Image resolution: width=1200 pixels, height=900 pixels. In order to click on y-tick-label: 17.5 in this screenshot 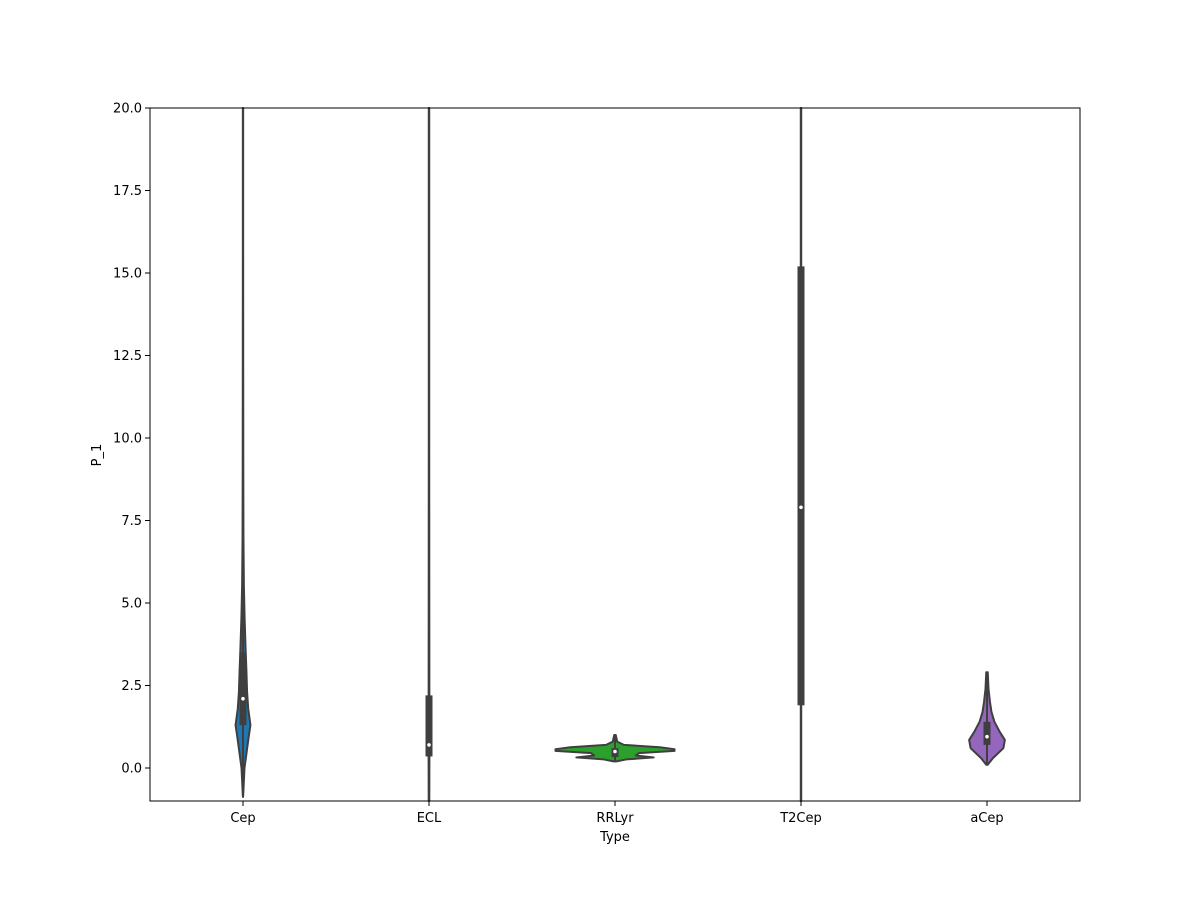, I will do `click(127, 191)`.